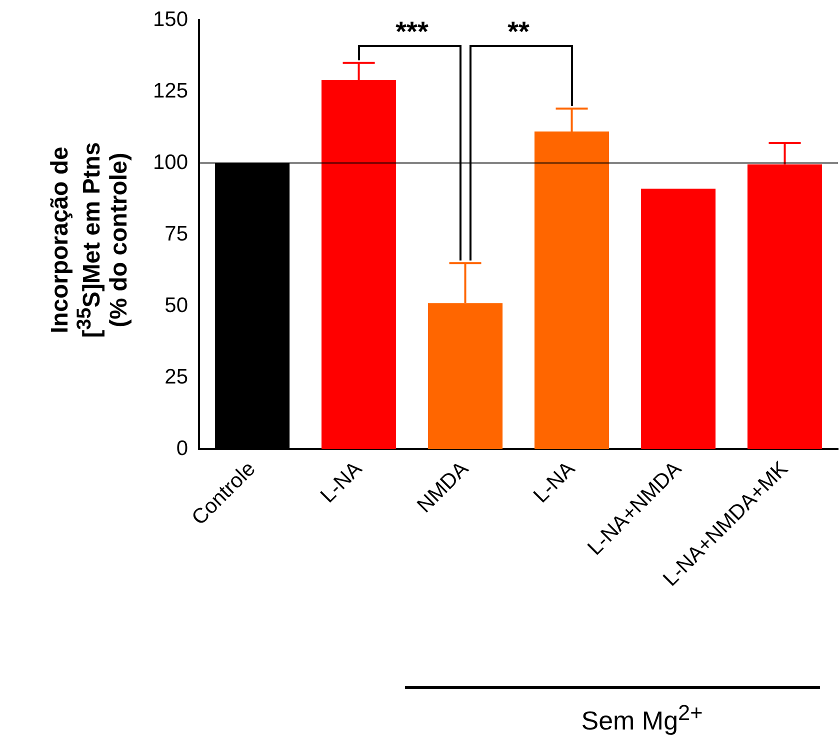 This screenshot has height=742, width=840. I want to click on bar, so click(678, 319).